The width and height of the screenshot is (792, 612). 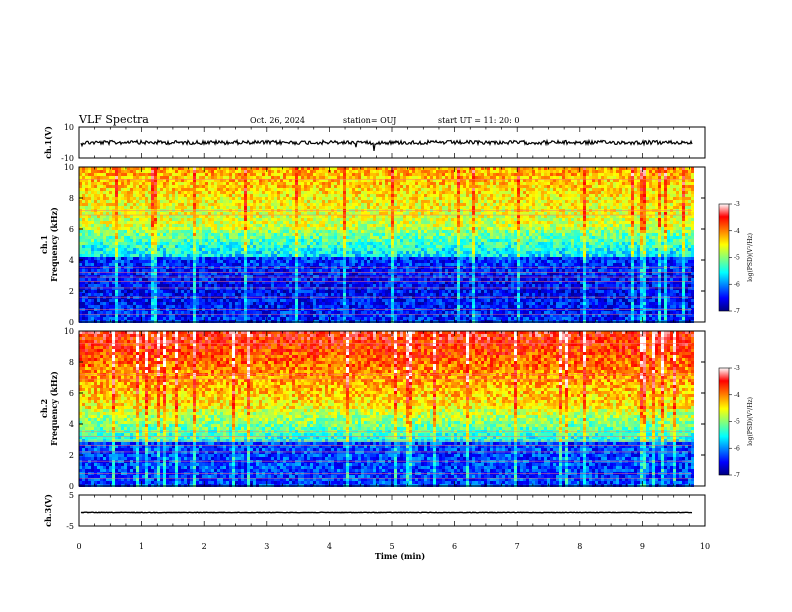 I want to click on x-tick-label: 2, so click(x=204, y=546).